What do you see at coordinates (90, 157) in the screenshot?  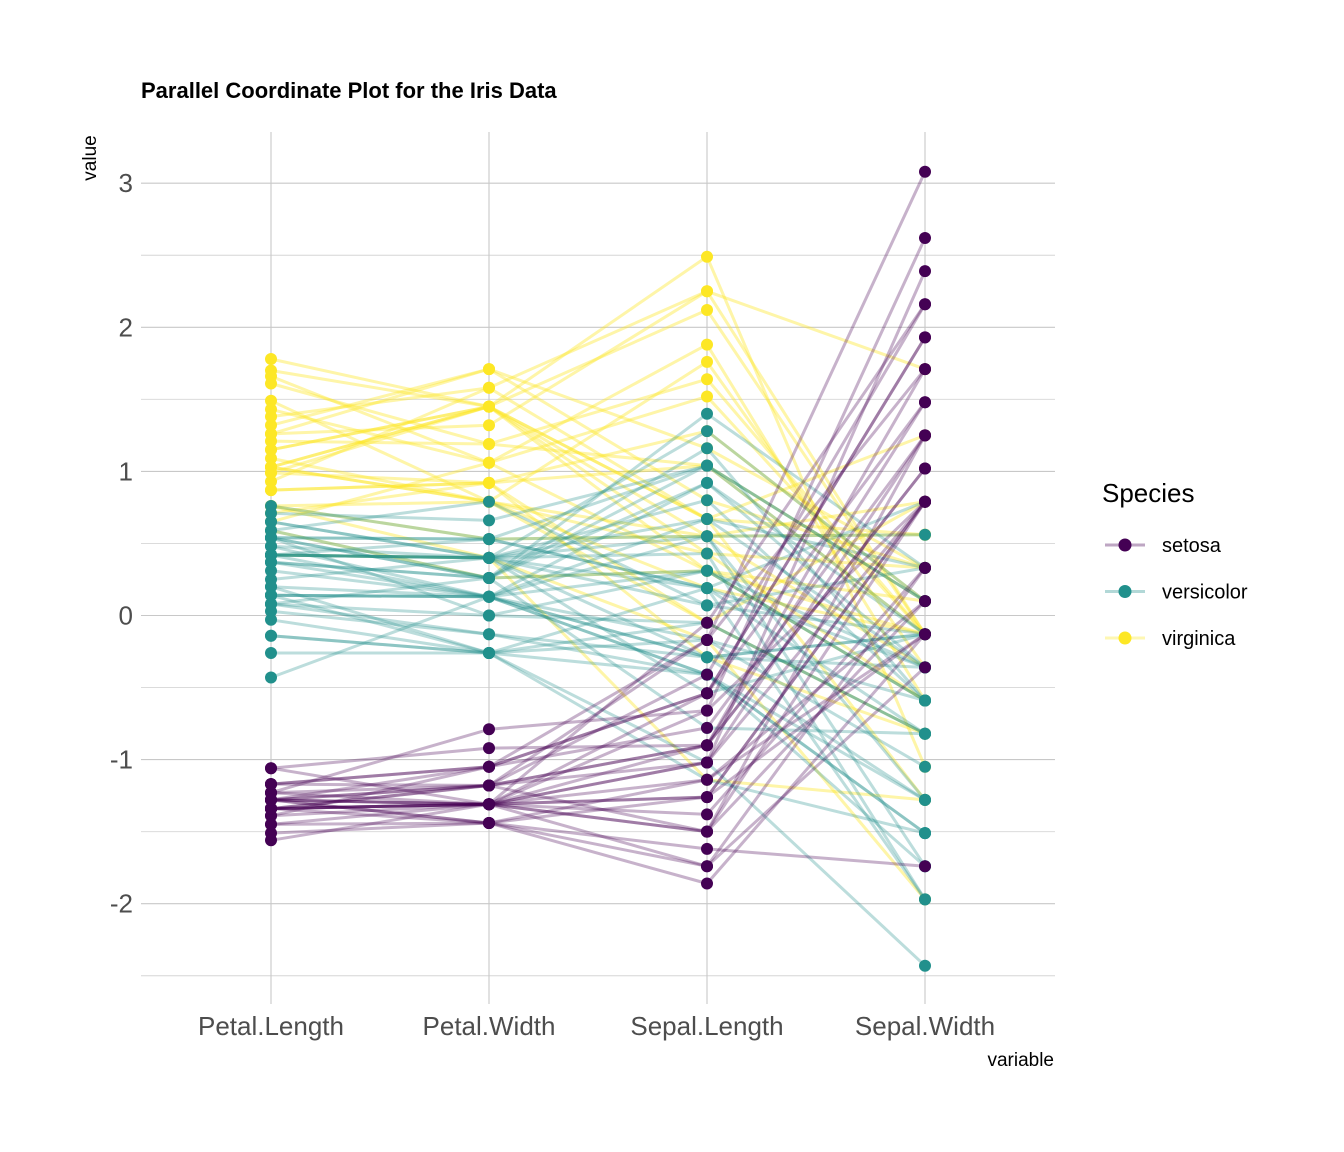 I see `y-axis-title: value` at bounding box center [90, 157].